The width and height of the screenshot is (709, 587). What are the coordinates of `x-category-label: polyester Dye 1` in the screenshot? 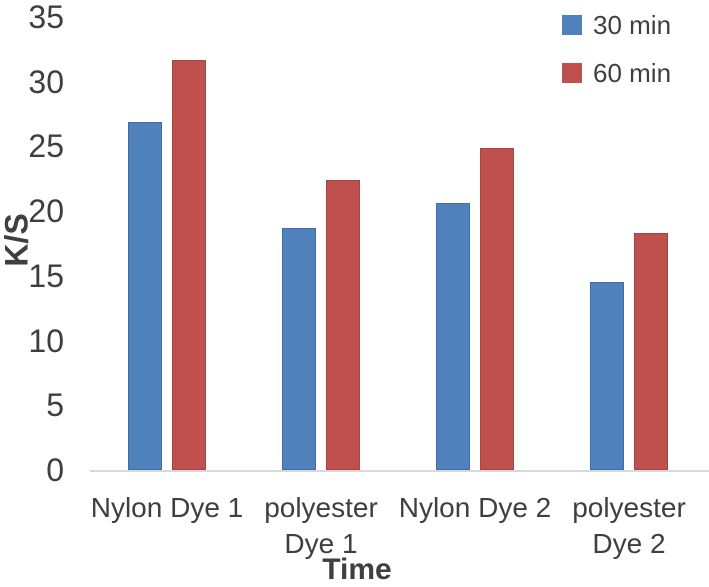 It's located at (321, 526).